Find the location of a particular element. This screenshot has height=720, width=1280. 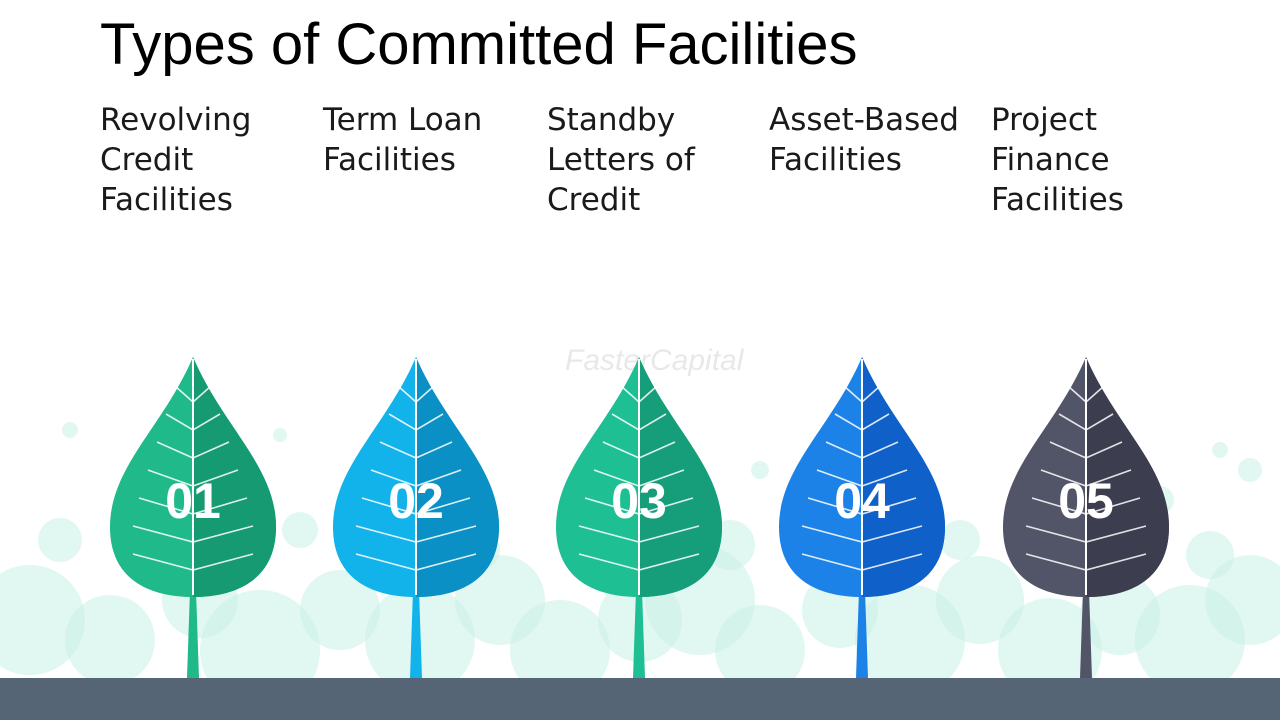

ground-bar is located at coordinates (640, 699).